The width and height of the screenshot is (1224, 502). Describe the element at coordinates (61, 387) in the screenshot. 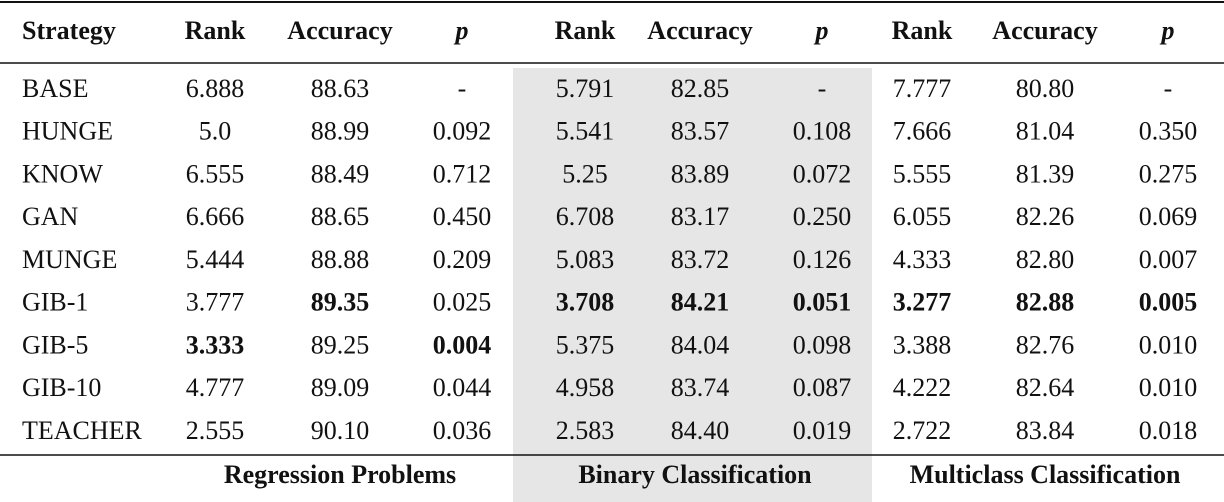

I see `table-cell: GIB-10` at that location.